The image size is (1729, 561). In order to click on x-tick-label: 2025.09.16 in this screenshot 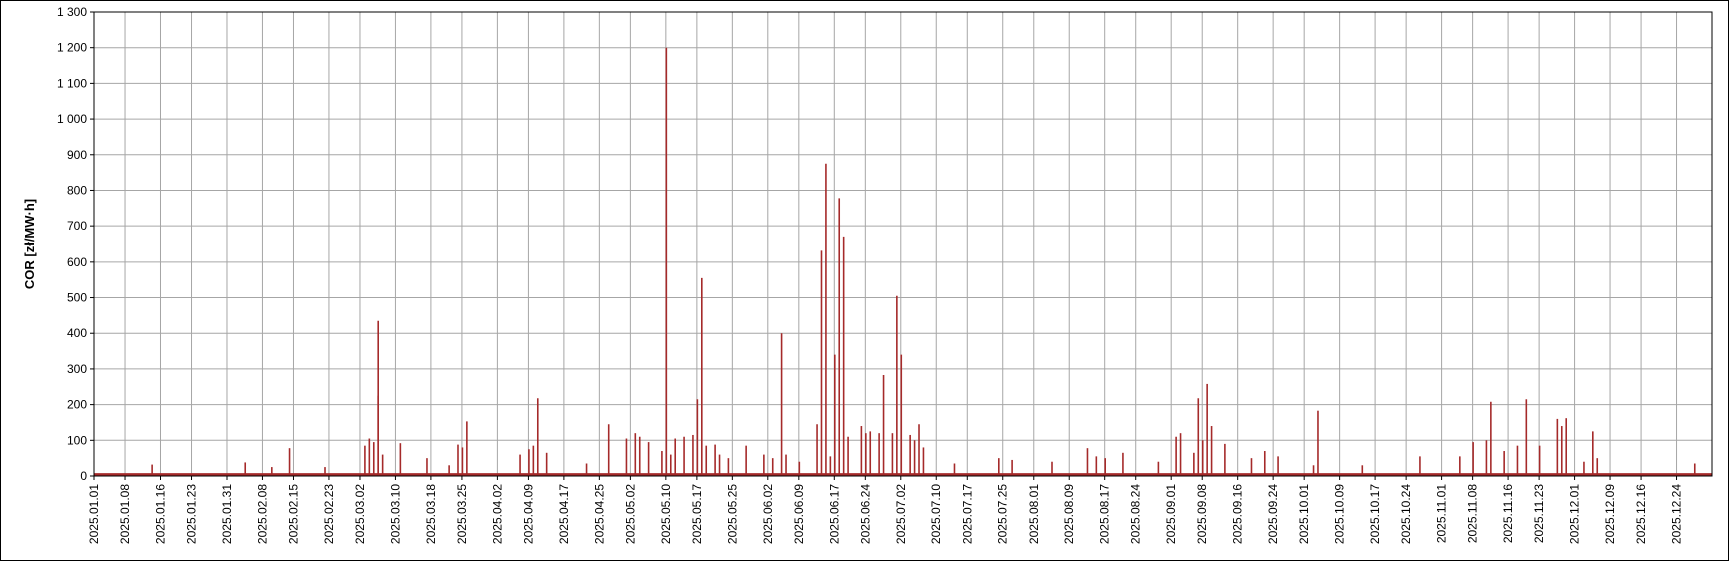, I will do `click(1238, 514)`.